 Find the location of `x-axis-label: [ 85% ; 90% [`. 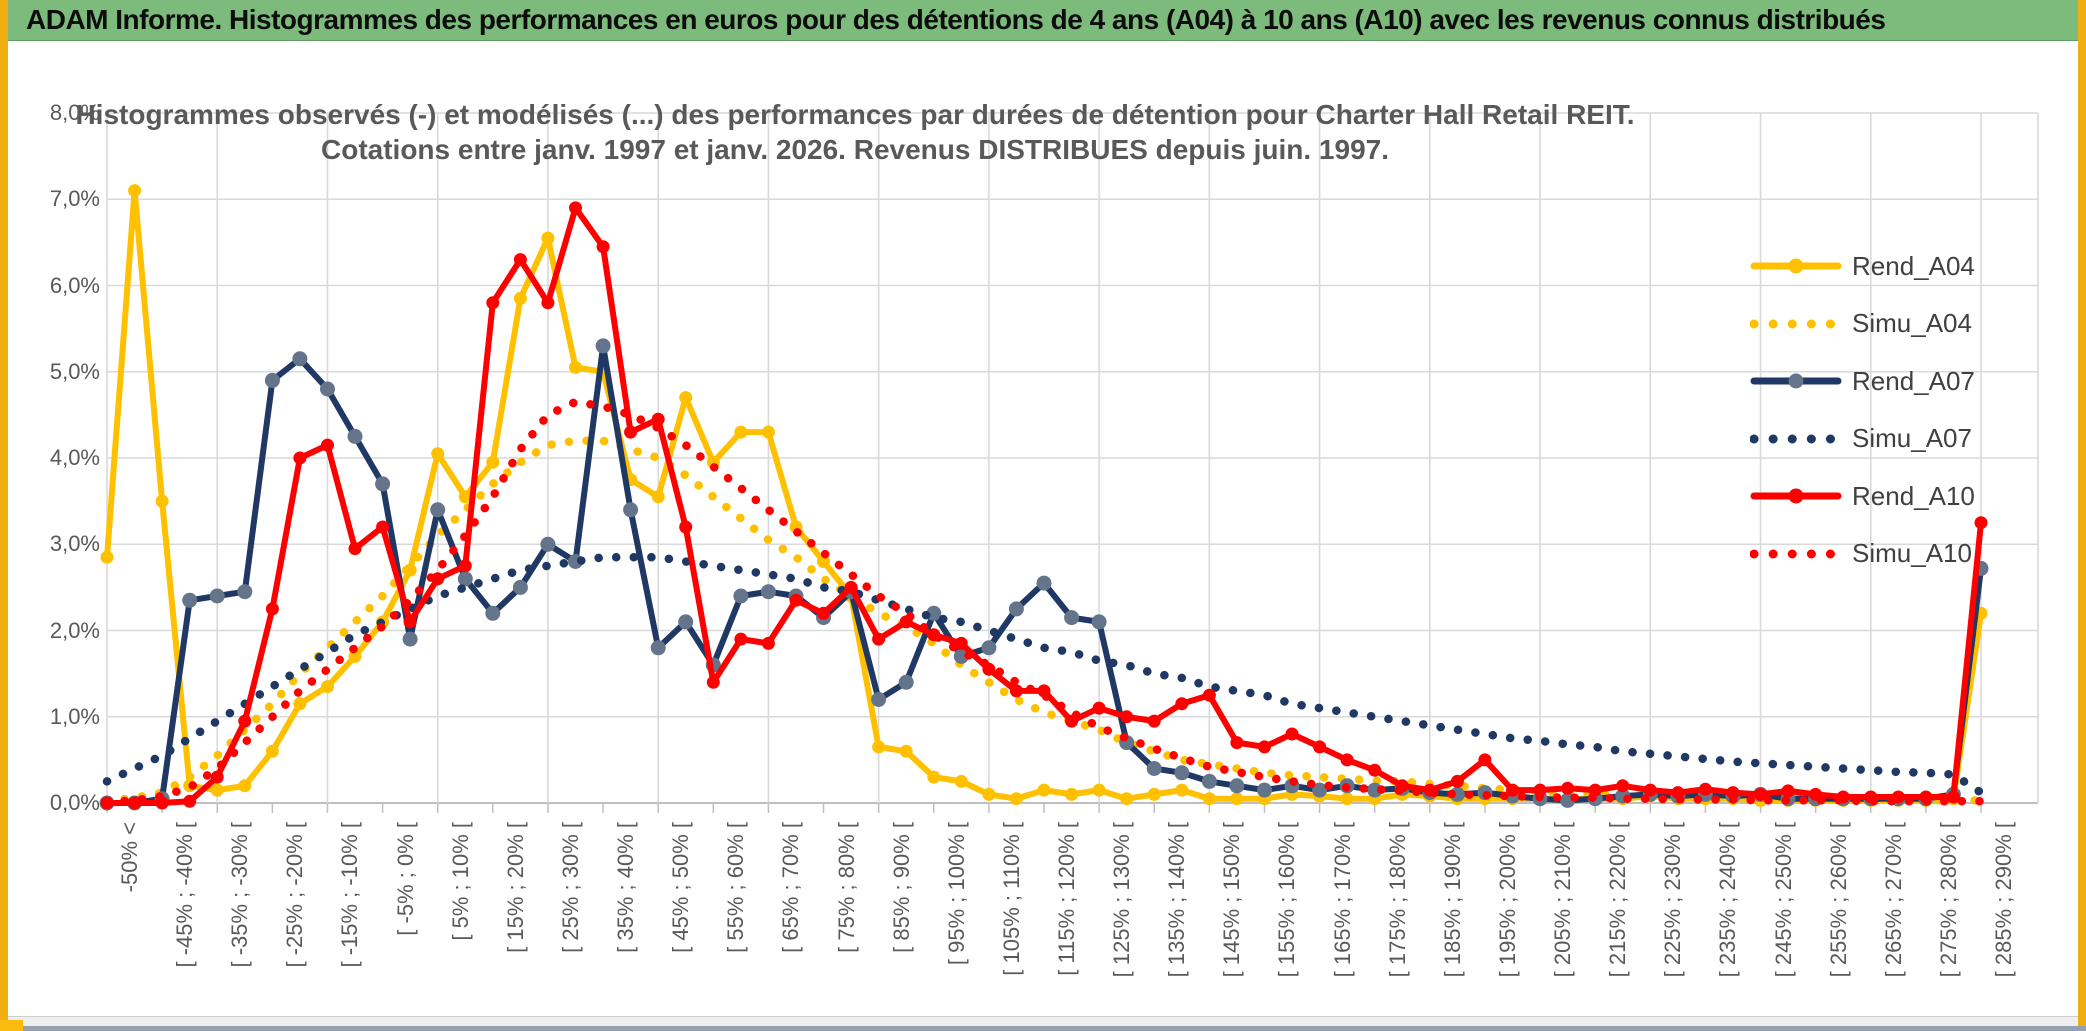

x-axis-label: [ 85% ; 90% [ is located at coordinates (901, 887).